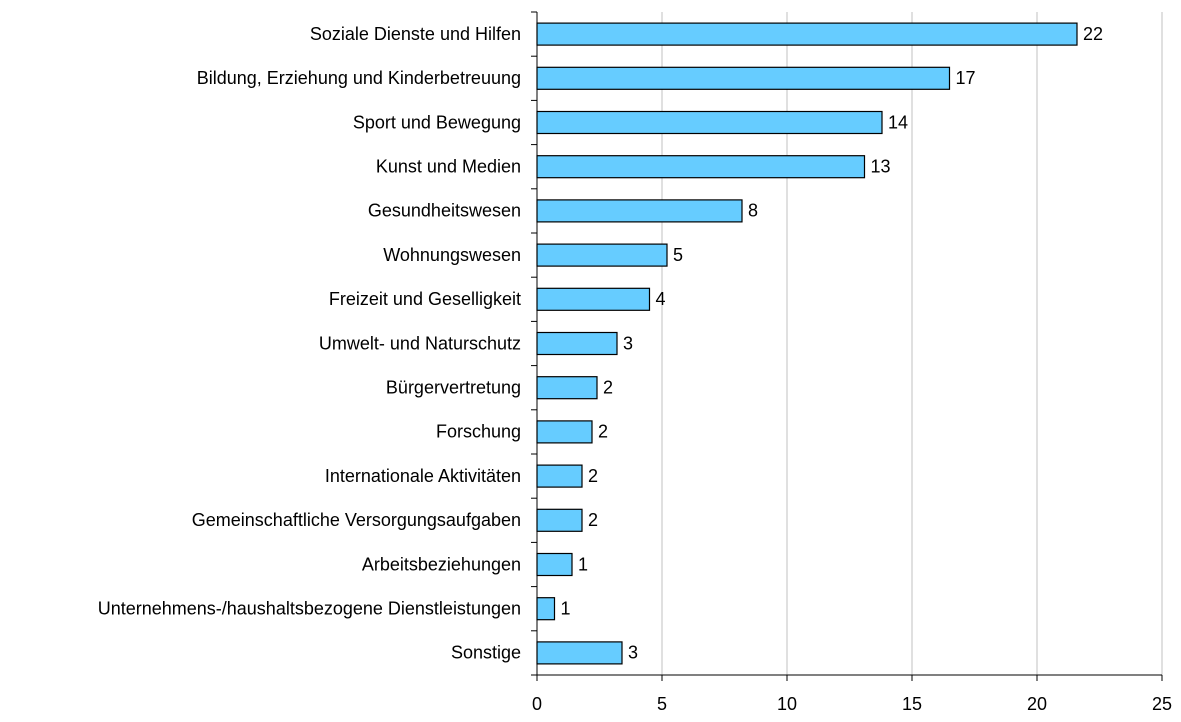 The image size is (1181, 722). Describe the element at coordinates (898, 122) in the screenshot. I see `value-label: 14` at that location.